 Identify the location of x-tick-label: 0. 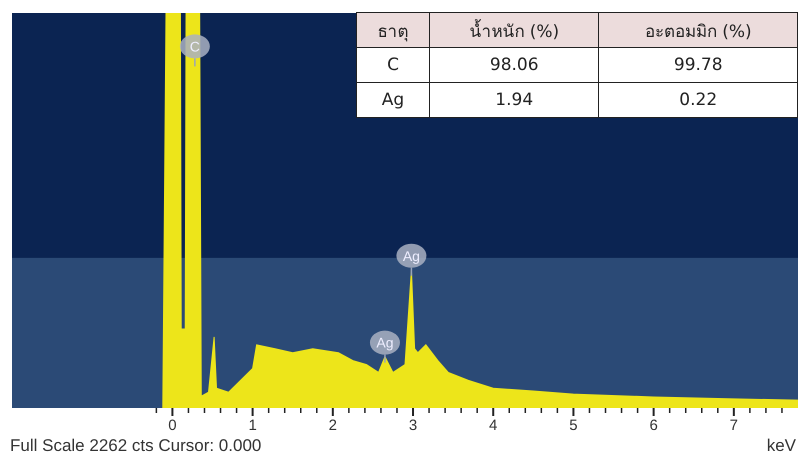
(172, 425).